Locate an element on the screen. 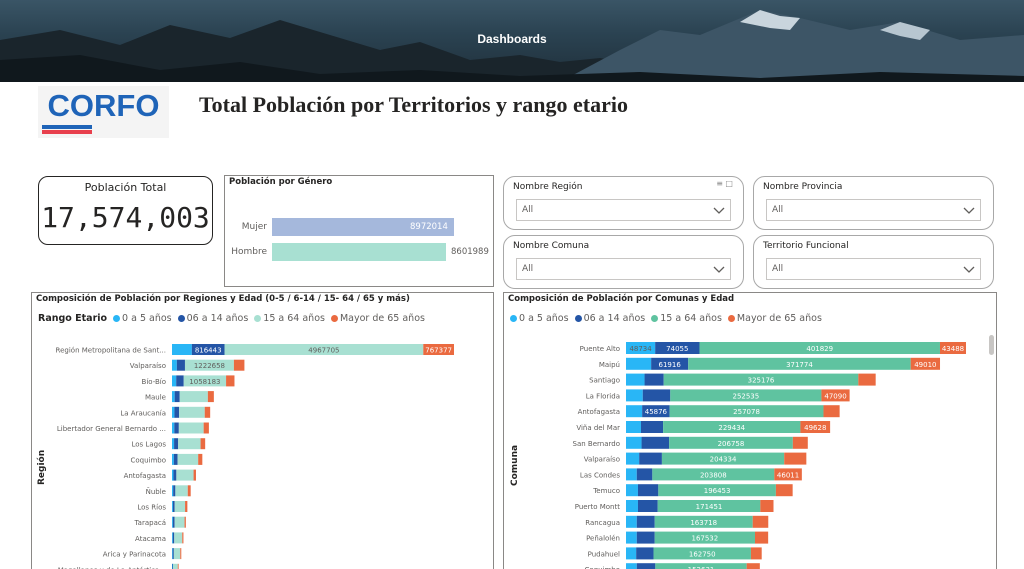 This screenshot has width=1024, height=569. legend-item-6-14: 06 a 14 años is located at coordinates (212, 318).